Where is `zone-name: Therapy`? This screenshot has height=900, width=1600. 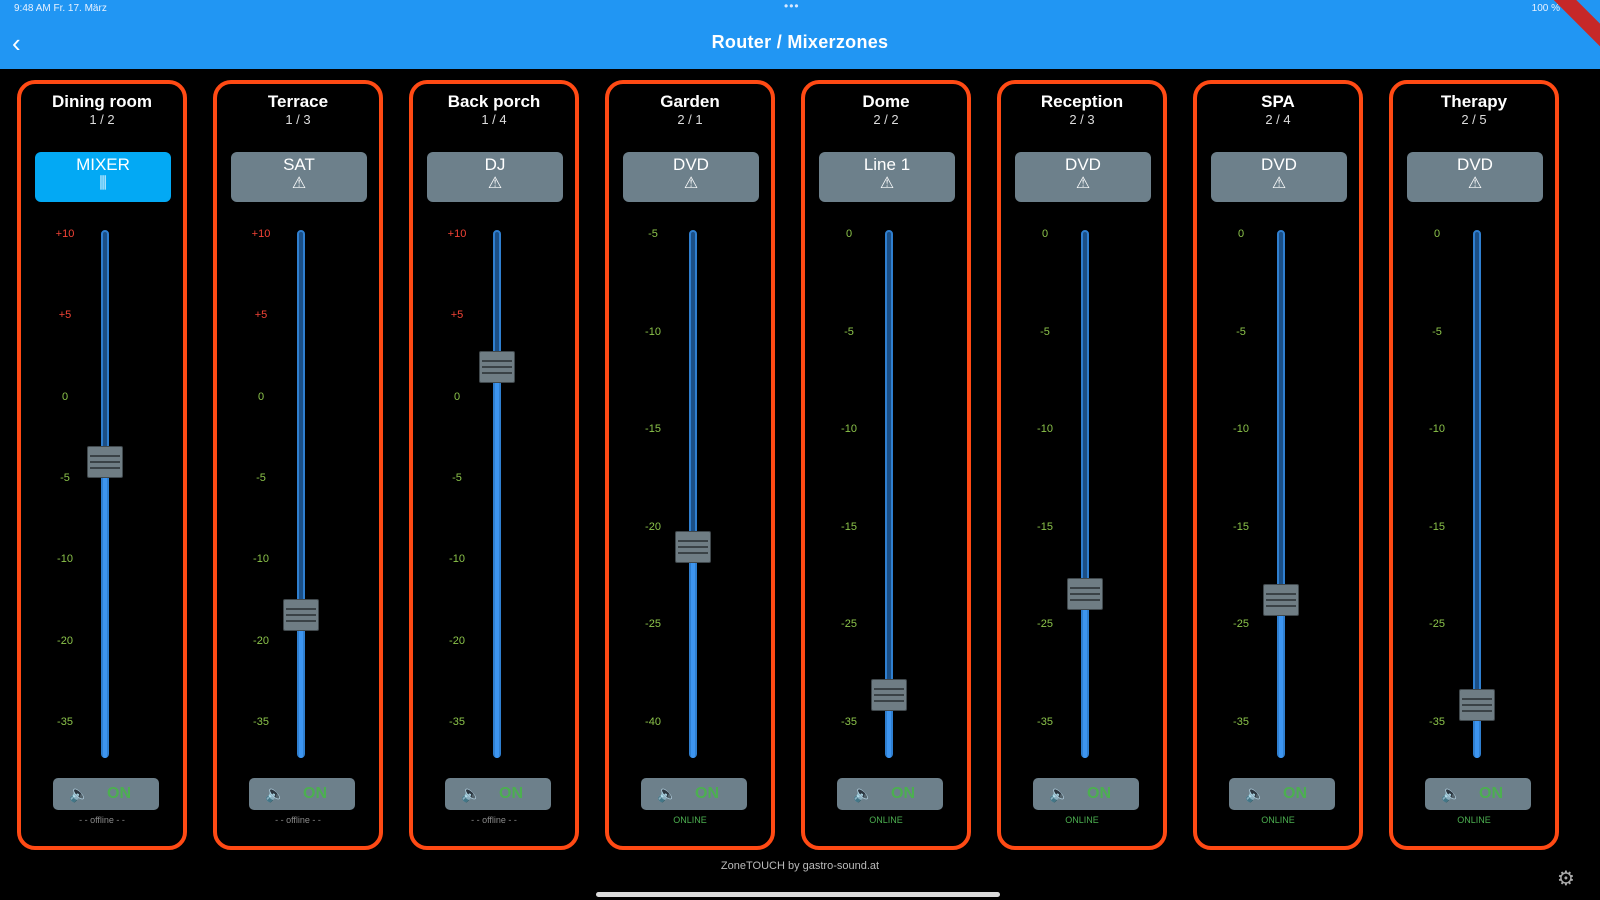
zone-name: Therapy is located at coordinates (1474, 101).